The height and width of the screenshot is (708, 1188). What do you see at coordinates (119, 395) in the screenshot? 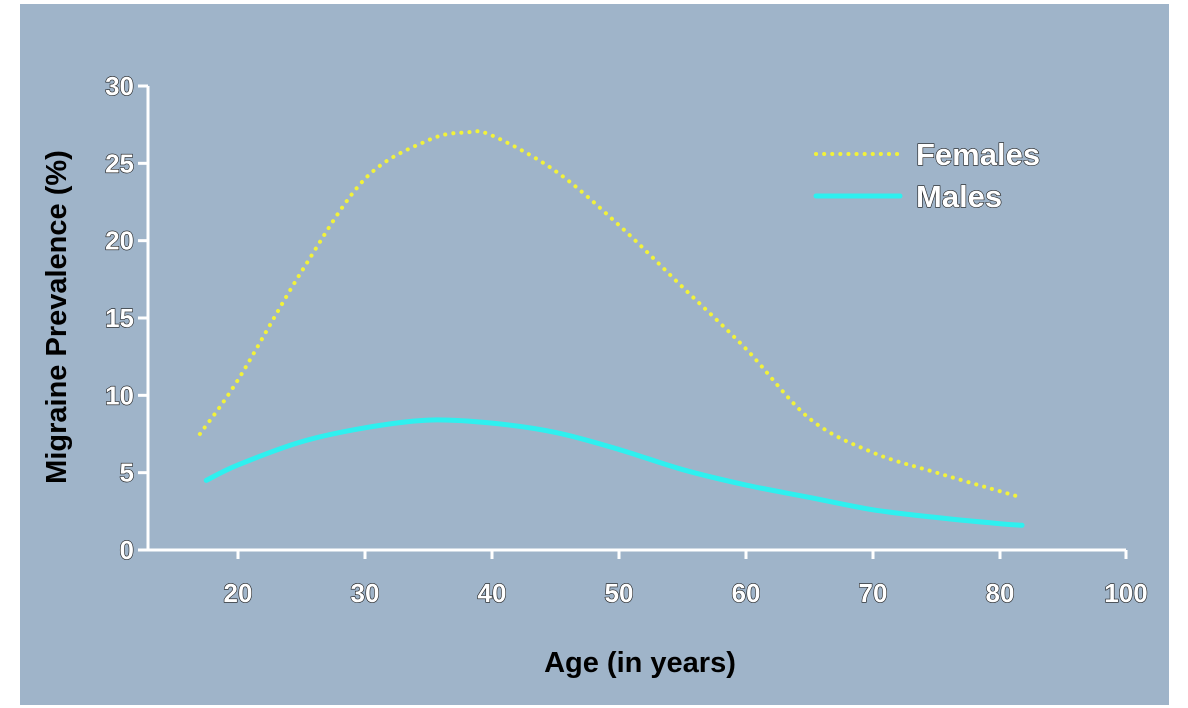
I see `y-tick-label: 10` at bounding box center [119, 395].